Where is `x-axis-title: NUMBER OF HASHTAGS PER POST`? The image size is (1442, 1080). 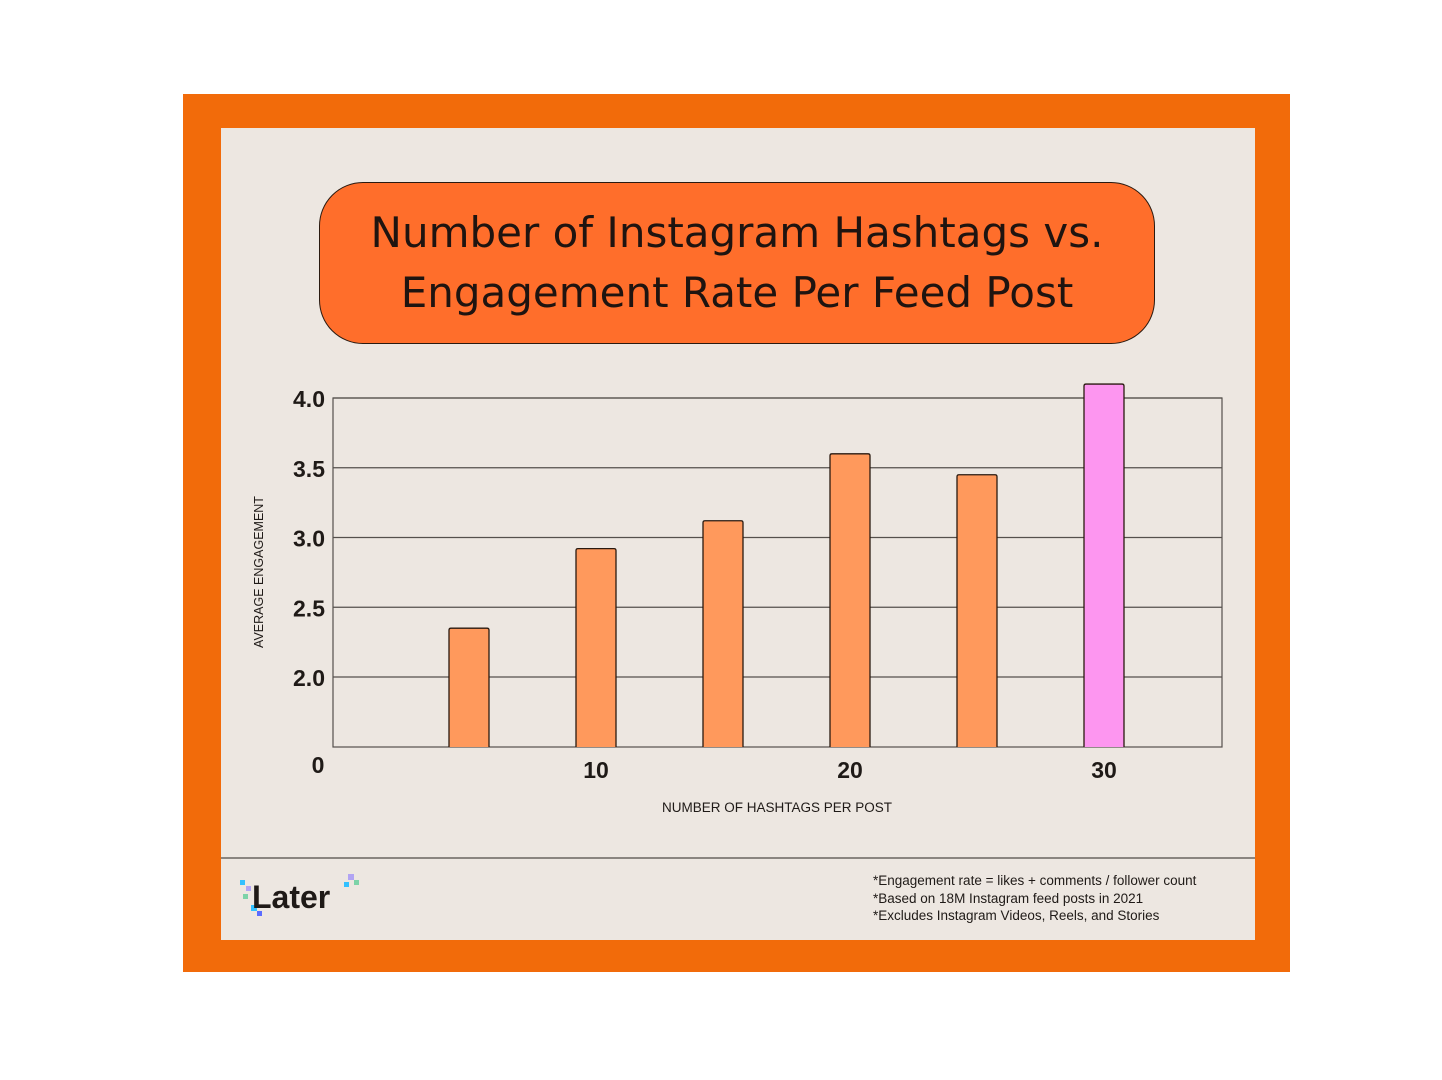 x-axis-title: NUMBER OF HASHTAGS PER POST is located at coordinates (777, 807).